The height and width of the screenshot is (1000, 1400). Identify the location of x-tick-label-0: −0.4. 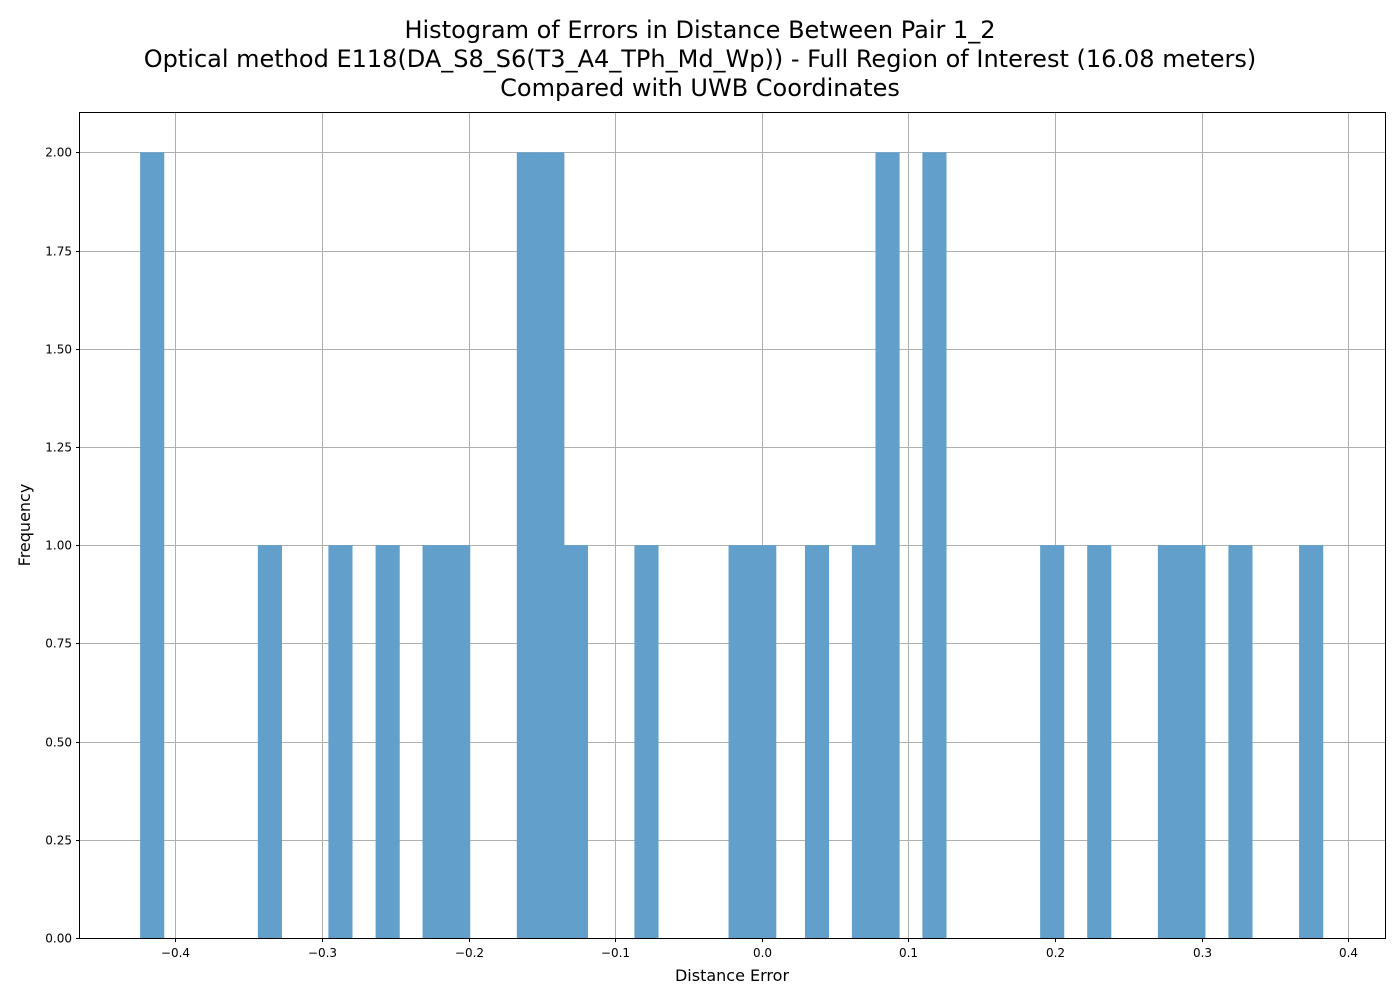
(175, 953).